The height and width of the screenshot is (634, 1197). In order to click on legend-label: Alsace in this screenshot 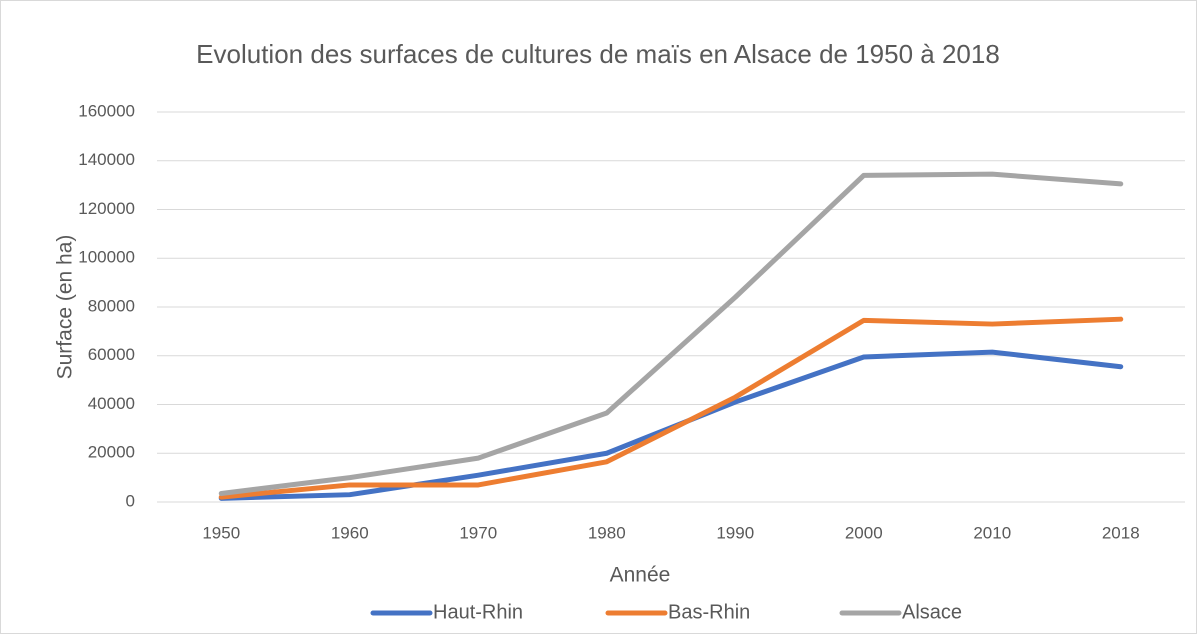, I will do `click(932, 612)`.